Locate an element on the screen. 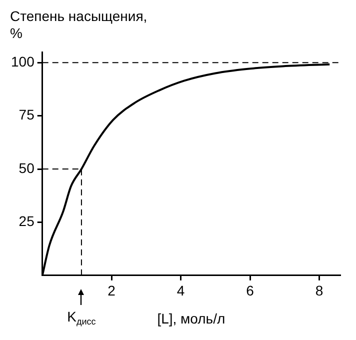 The image size is (356, 340). y-axis-title: Степень насыщения, % is located at coordinates (79, 24).